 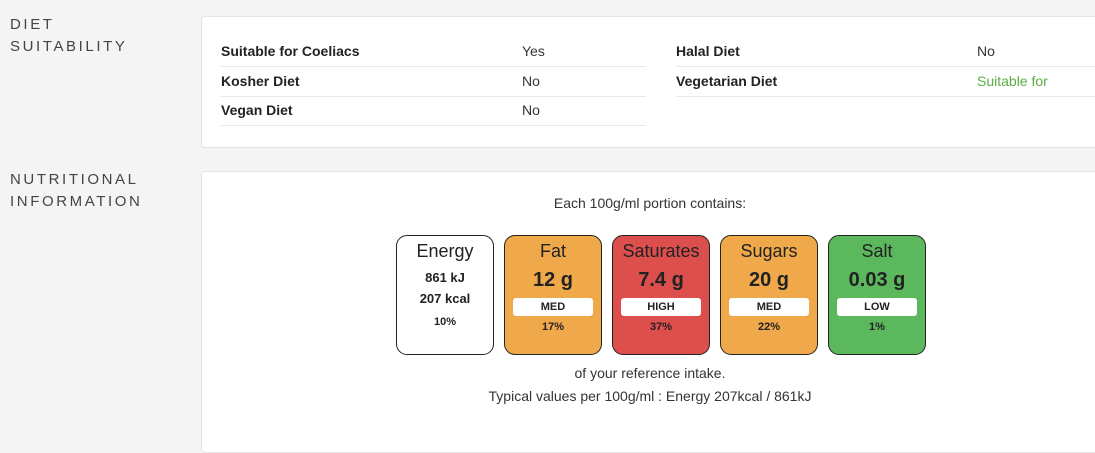 I want to click on diet-heading-line2: SUITABILITY, so click(x=69, y=46).